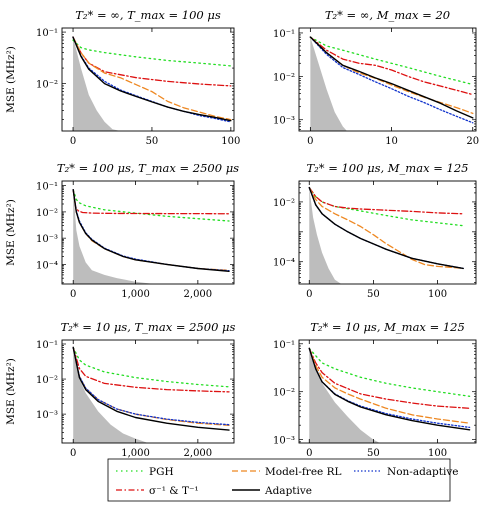  I want to click on chart-title: T₂* = ∞, M_max = 20, so click(387, 15).